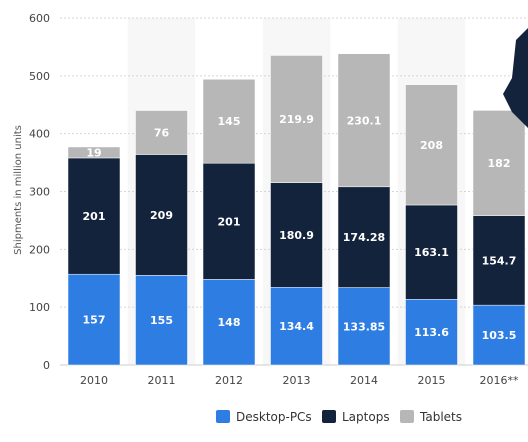 Image resolution: width=528 pixels, height=442 pixels. I want to click on legend-label: Laptops, so click(366, 417).